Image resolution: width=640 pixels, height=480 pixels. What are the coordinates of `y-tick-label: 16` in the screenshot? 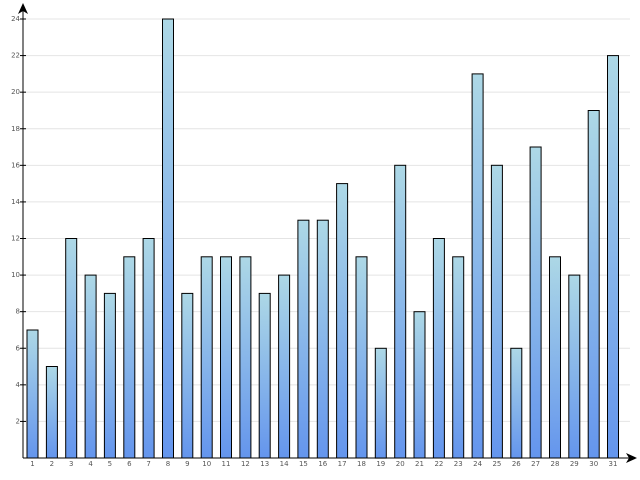 It's located at (15, 165).